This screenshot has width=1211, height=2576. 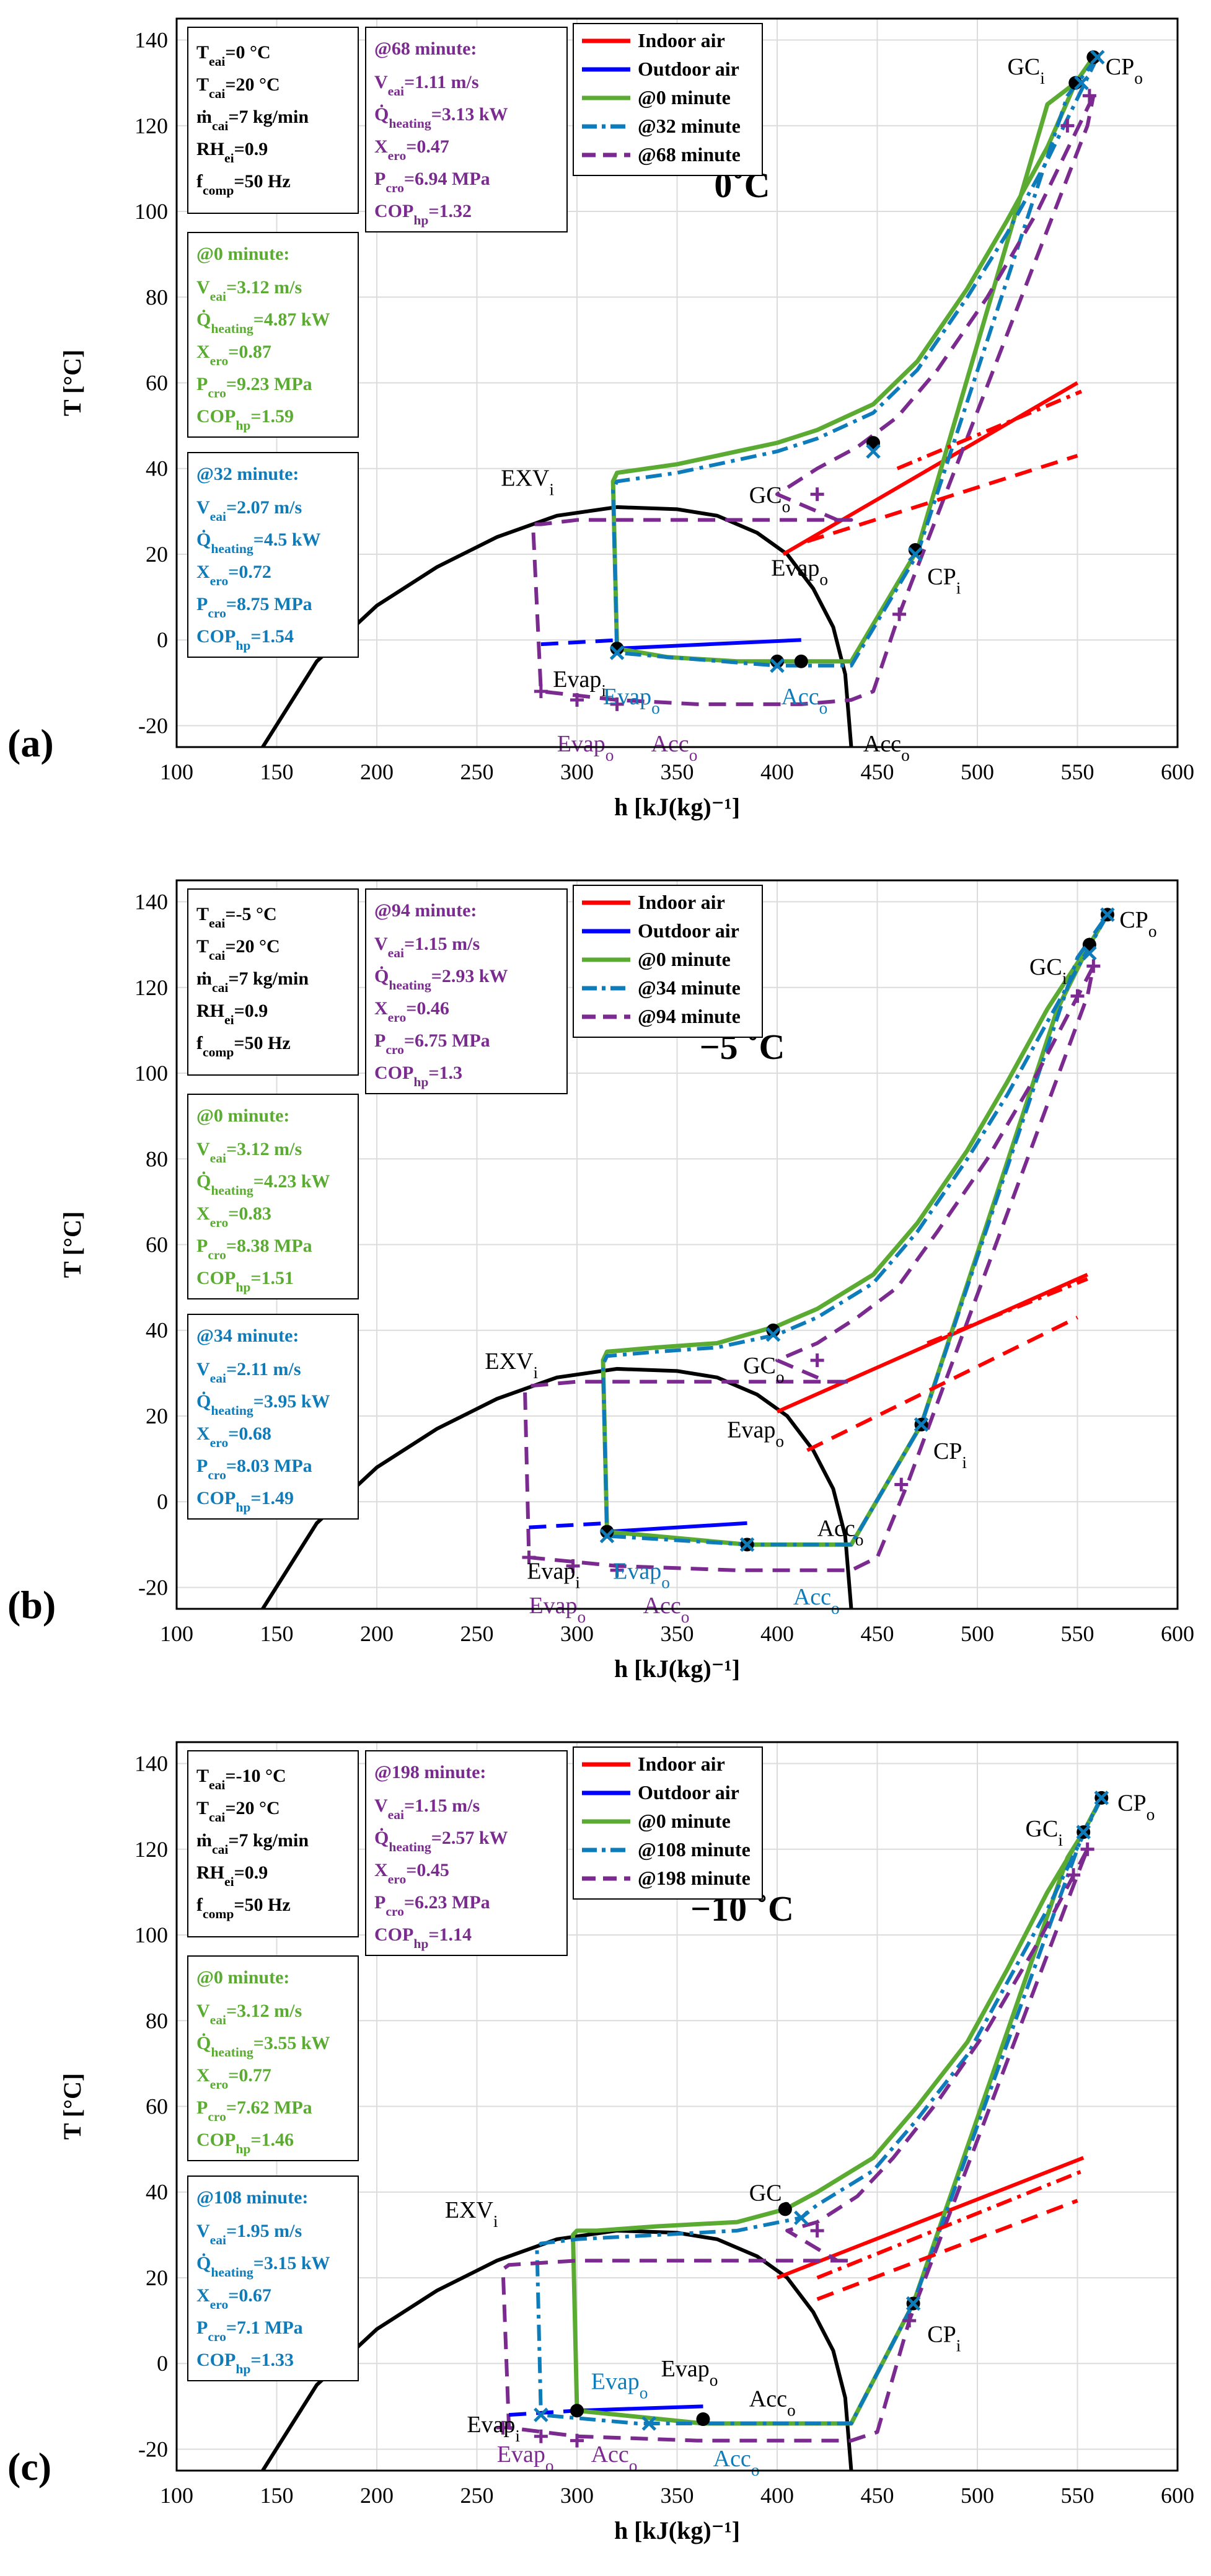 I want to click on text-part: =0.45, so click(x=427, y=1870).